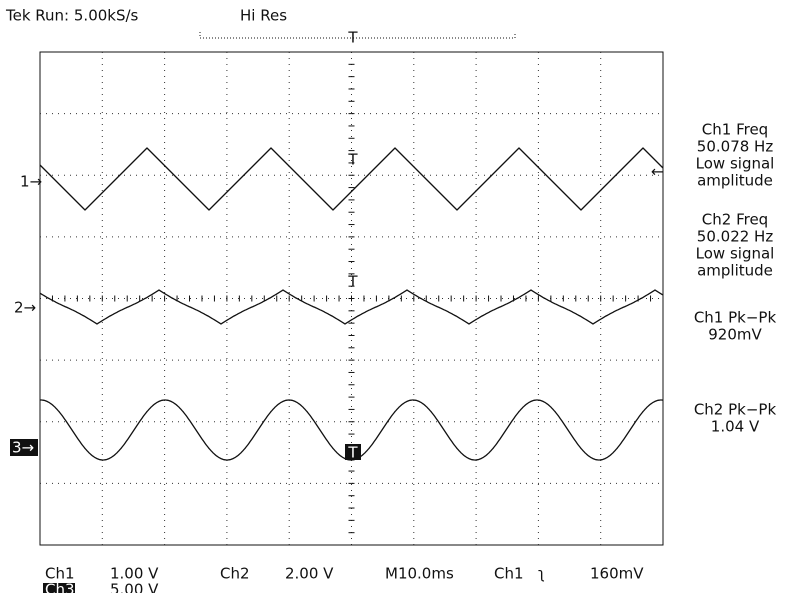 This screenshot has height=593, width=797. Describe the element at coordinates (235, 574) in the screenshot. I see `footer-ch2: Ch2` at that location.